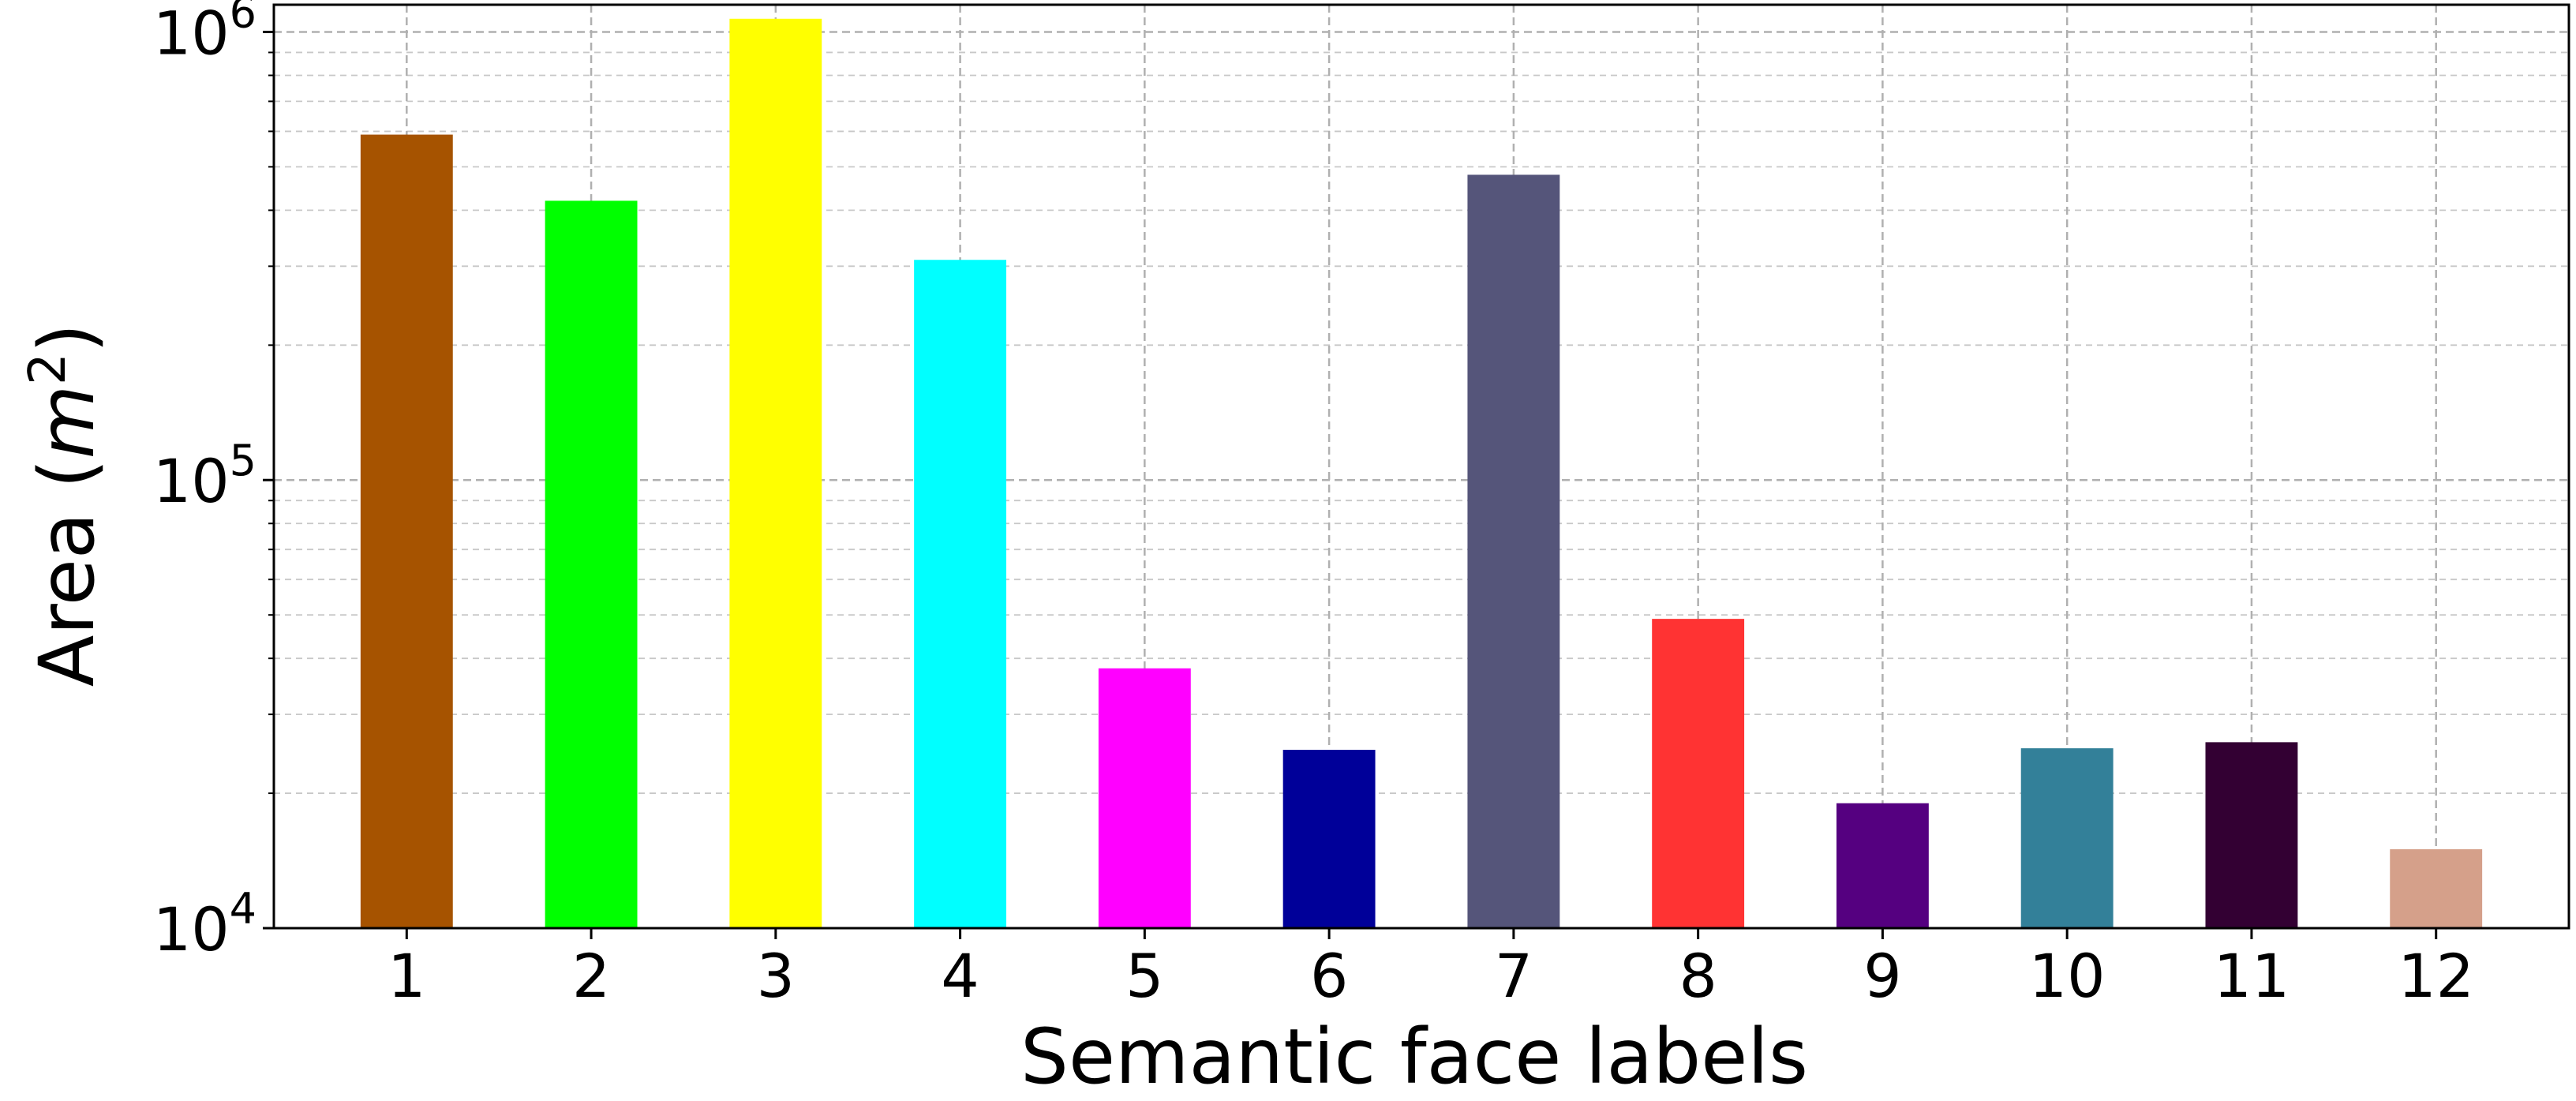 This screenshot has width=2576, height=1101. I want to click on x-axis-label: Semantic face labels, so click(1414, 1057).